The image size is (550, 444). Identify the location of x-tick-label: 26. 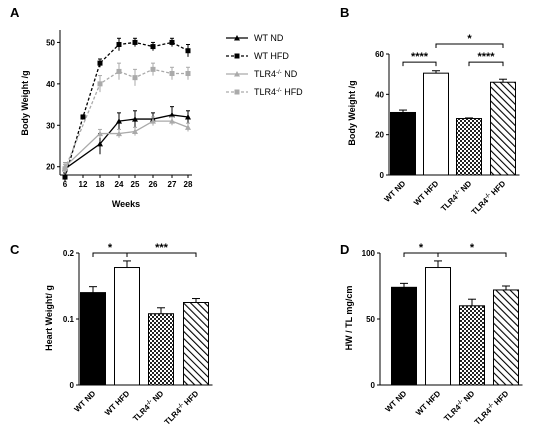
(153, 184).